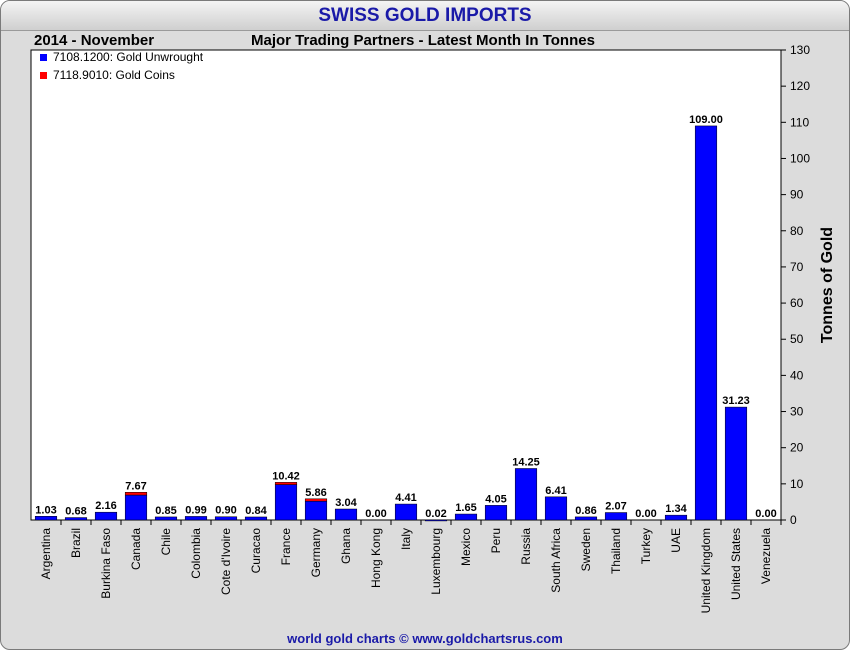 The width and height of the screenshot is (850, 650). Describe the element at coordinates (797, 375) in the screenshot. I see `y-tick-label: 40` at that location.